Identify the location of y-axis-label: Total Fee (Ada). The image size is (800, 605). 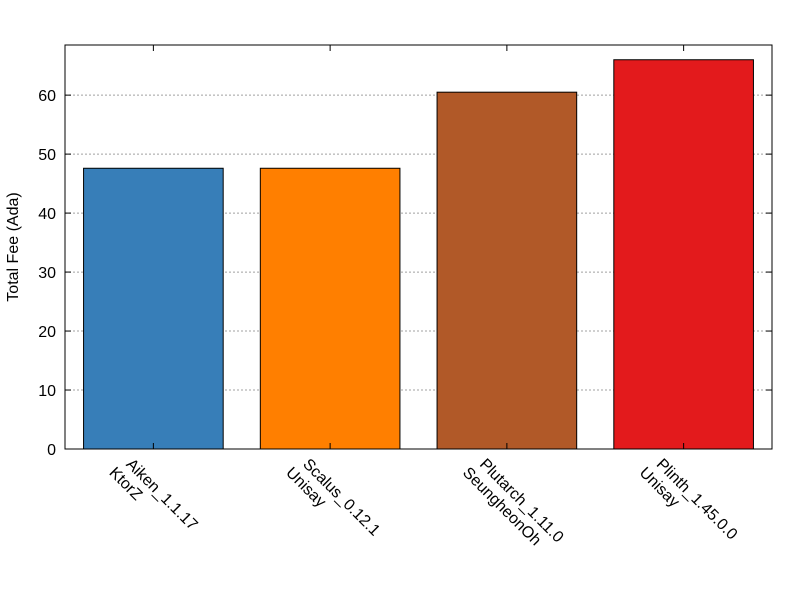
(13, 246).